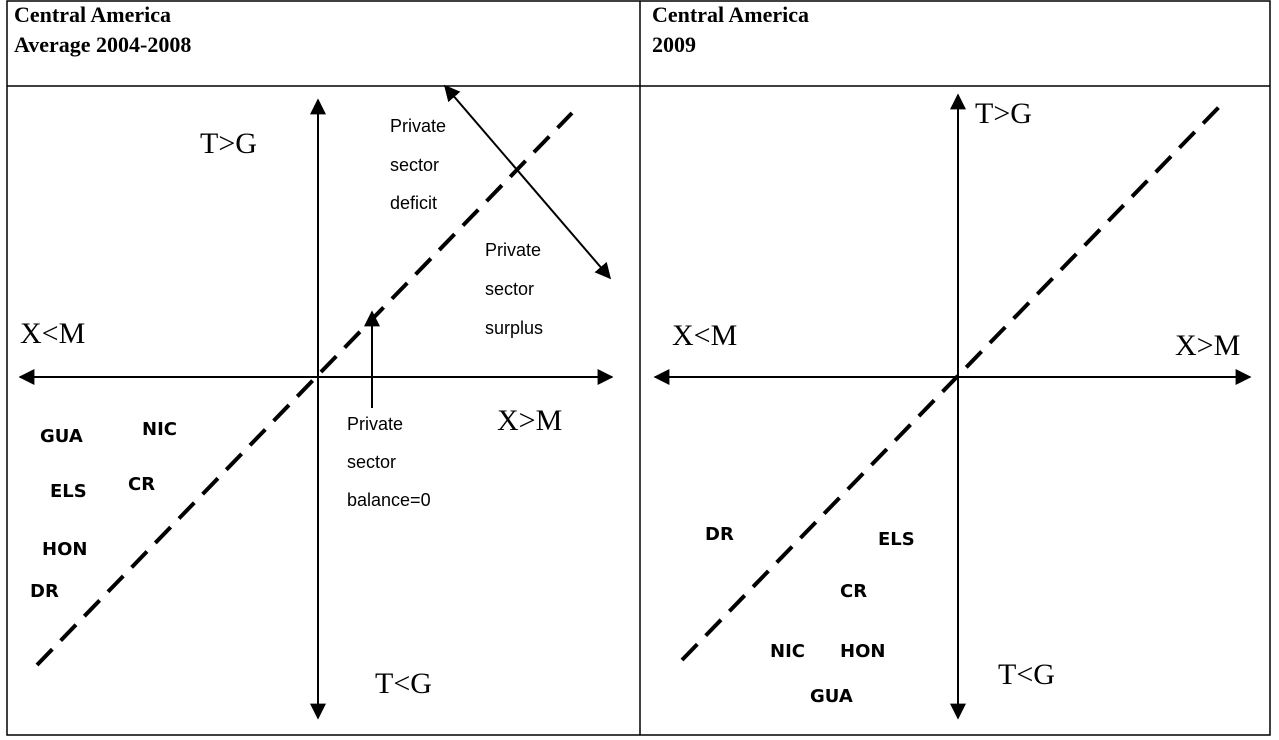 Image resolution: width=1279 pixels, height=740 pixels. I want to click on double-arrow, so click(527, 182).